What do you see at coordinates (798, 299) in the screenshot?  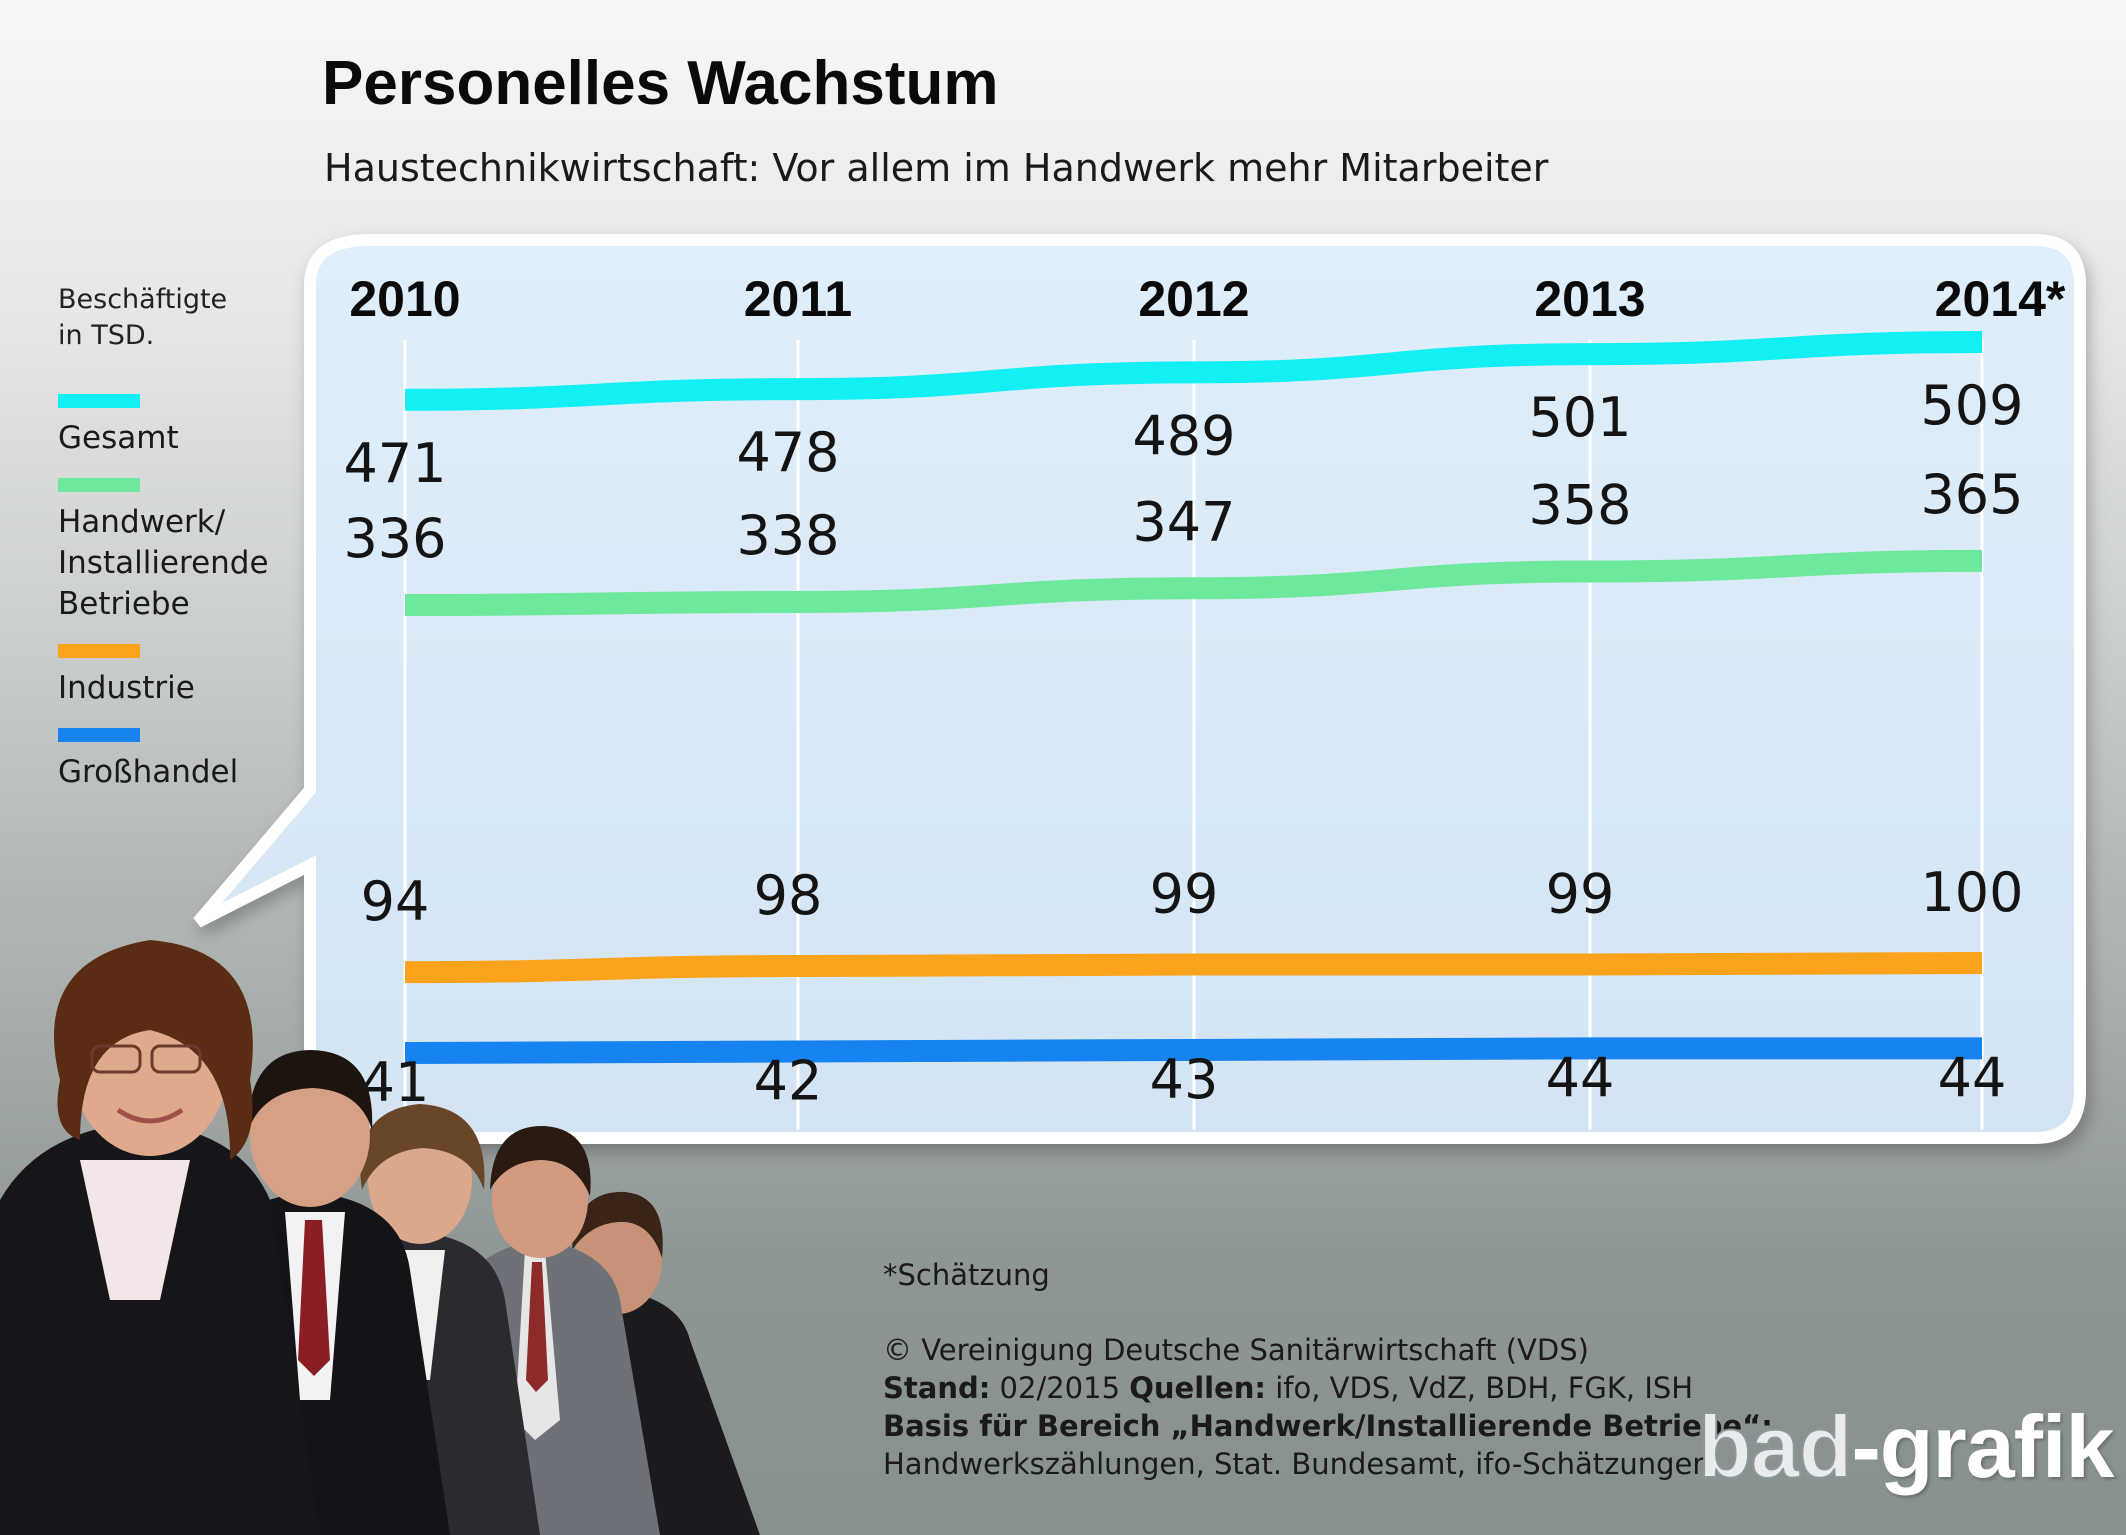 I see `x-tick-label-1: 2011` at bounding box center [798, 299].